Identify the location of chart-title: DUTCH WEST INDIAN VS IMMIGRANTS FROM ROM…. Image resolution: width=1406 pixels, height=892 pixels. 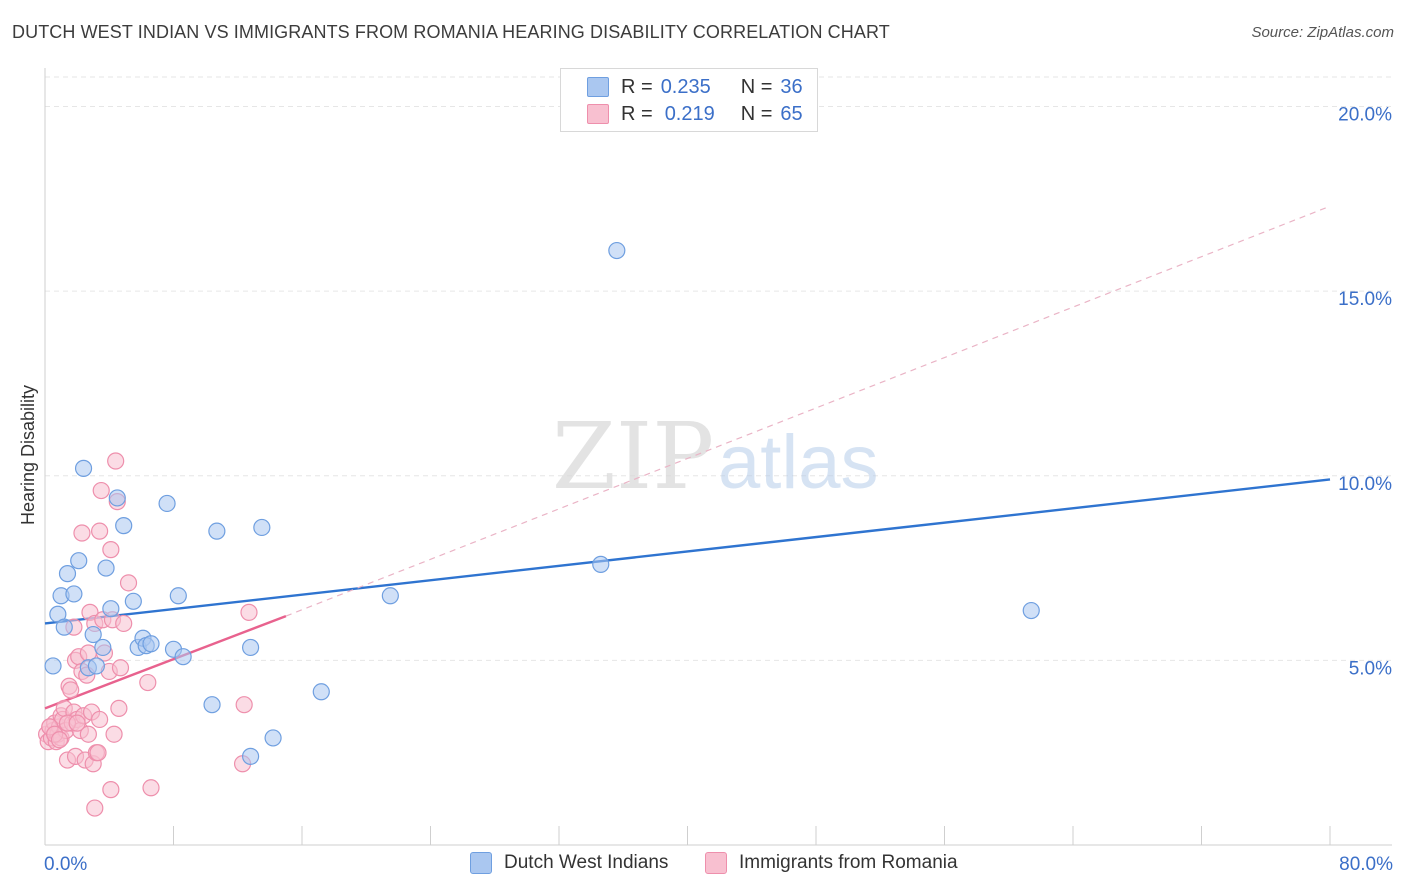
(451, 32).